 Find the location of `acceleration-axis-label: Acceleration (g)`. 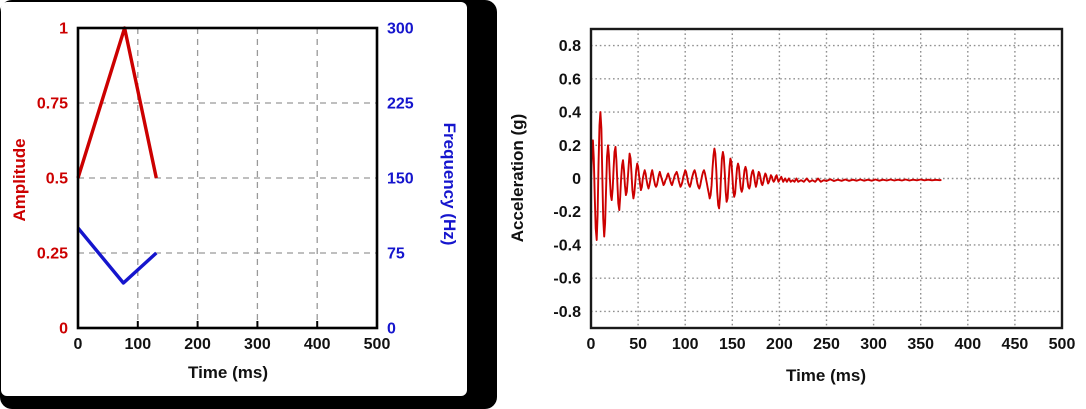

acceleration-axis-label: Acceleration (g) is located at coordinates (517, 178).